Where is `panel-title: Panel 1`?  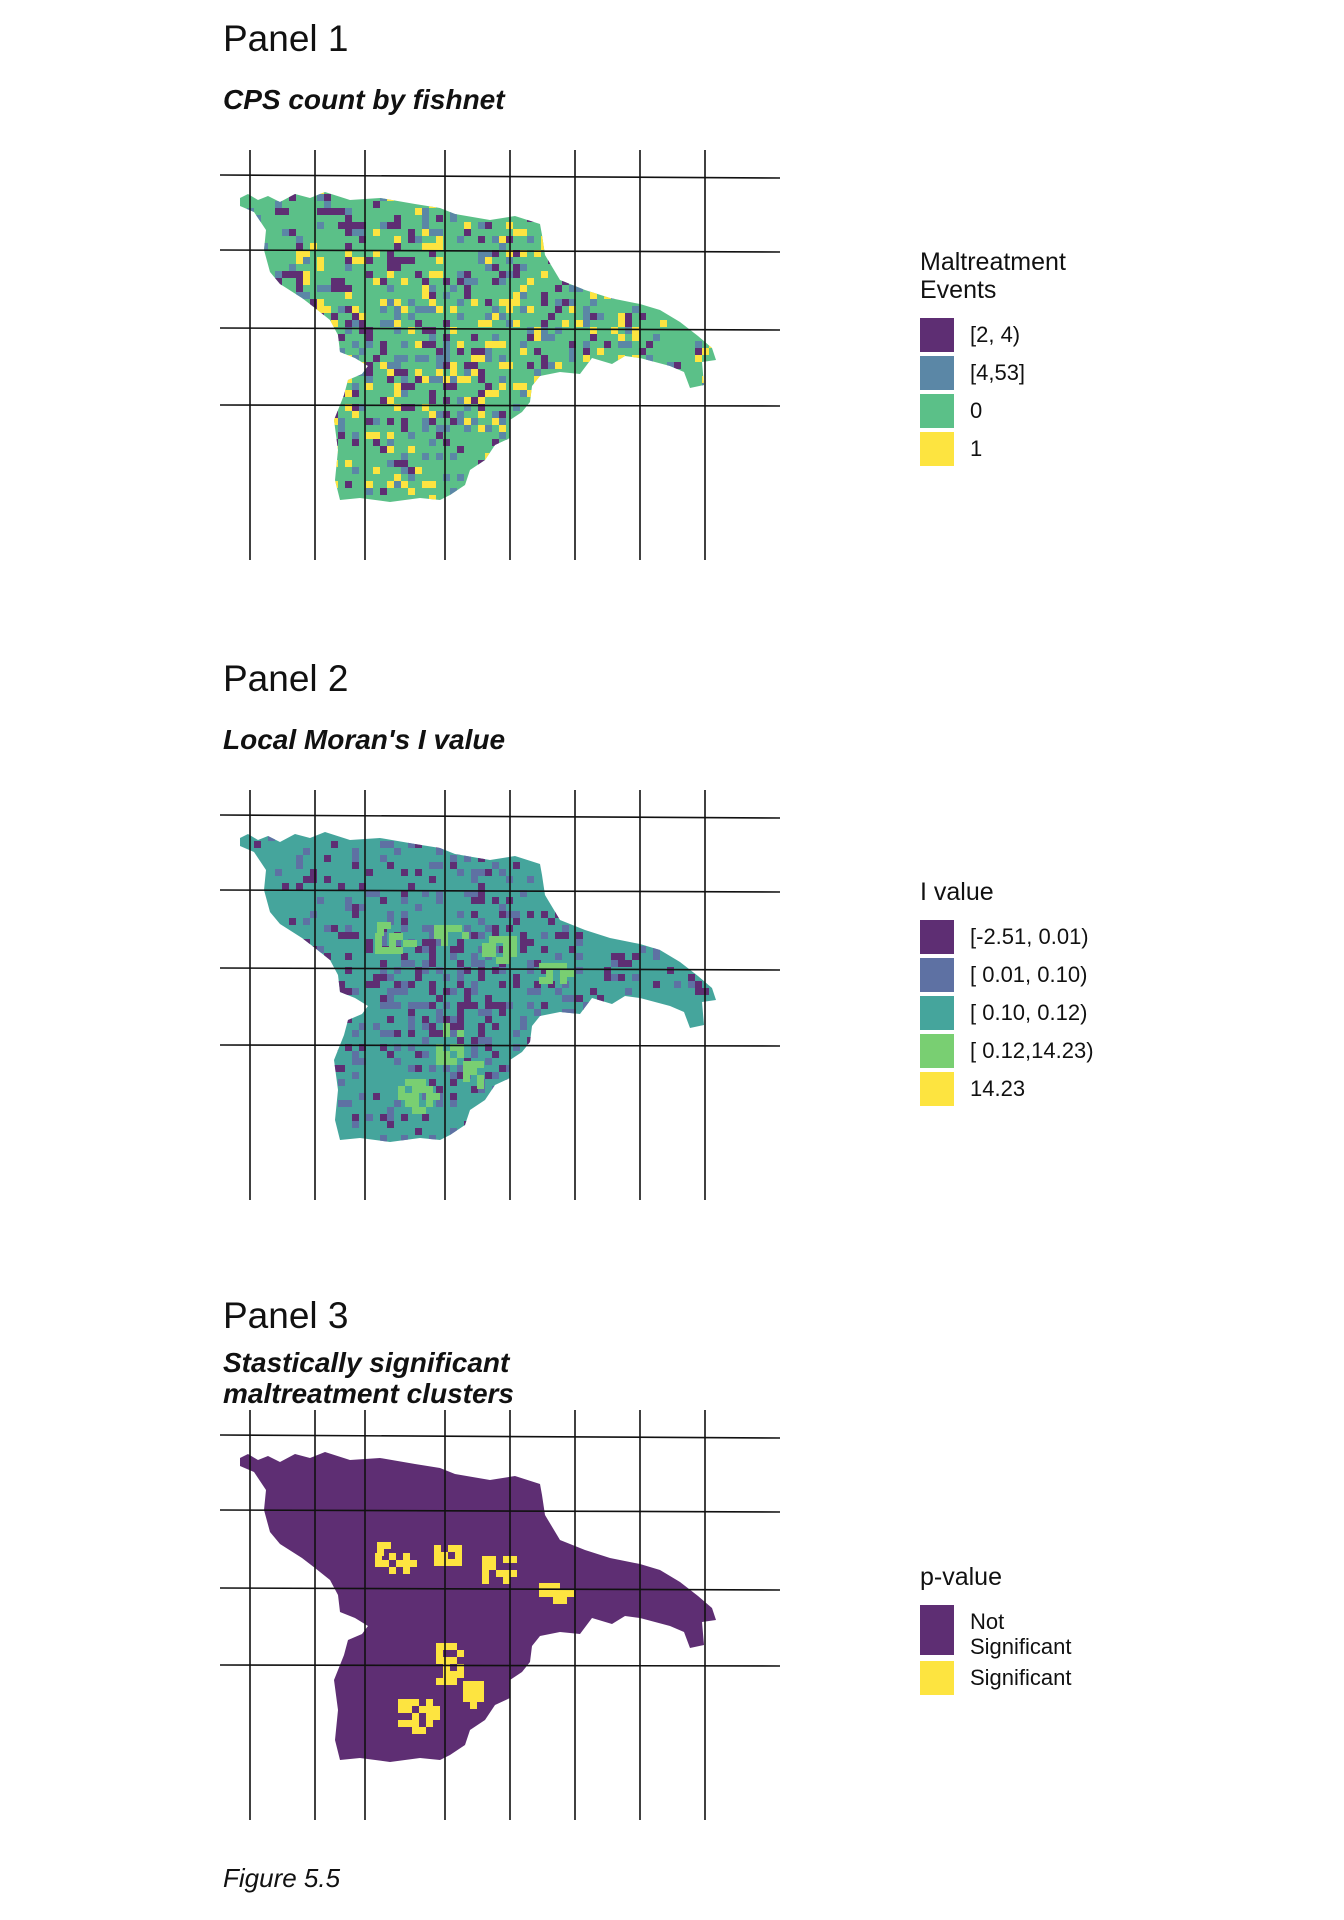 panel-title: Panel 1 is located at coordinates (286, 38).